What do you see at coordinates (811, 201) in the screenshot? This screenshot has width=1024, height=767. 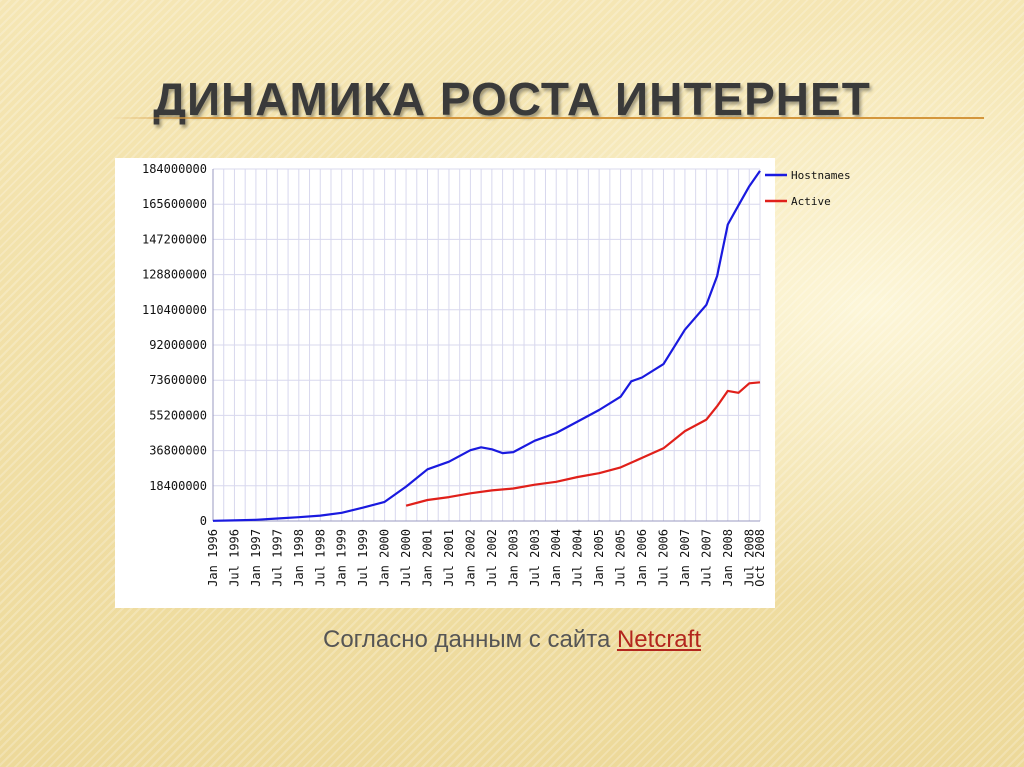 I see `legend-label-active: Active` at bounding box center [811, 201].